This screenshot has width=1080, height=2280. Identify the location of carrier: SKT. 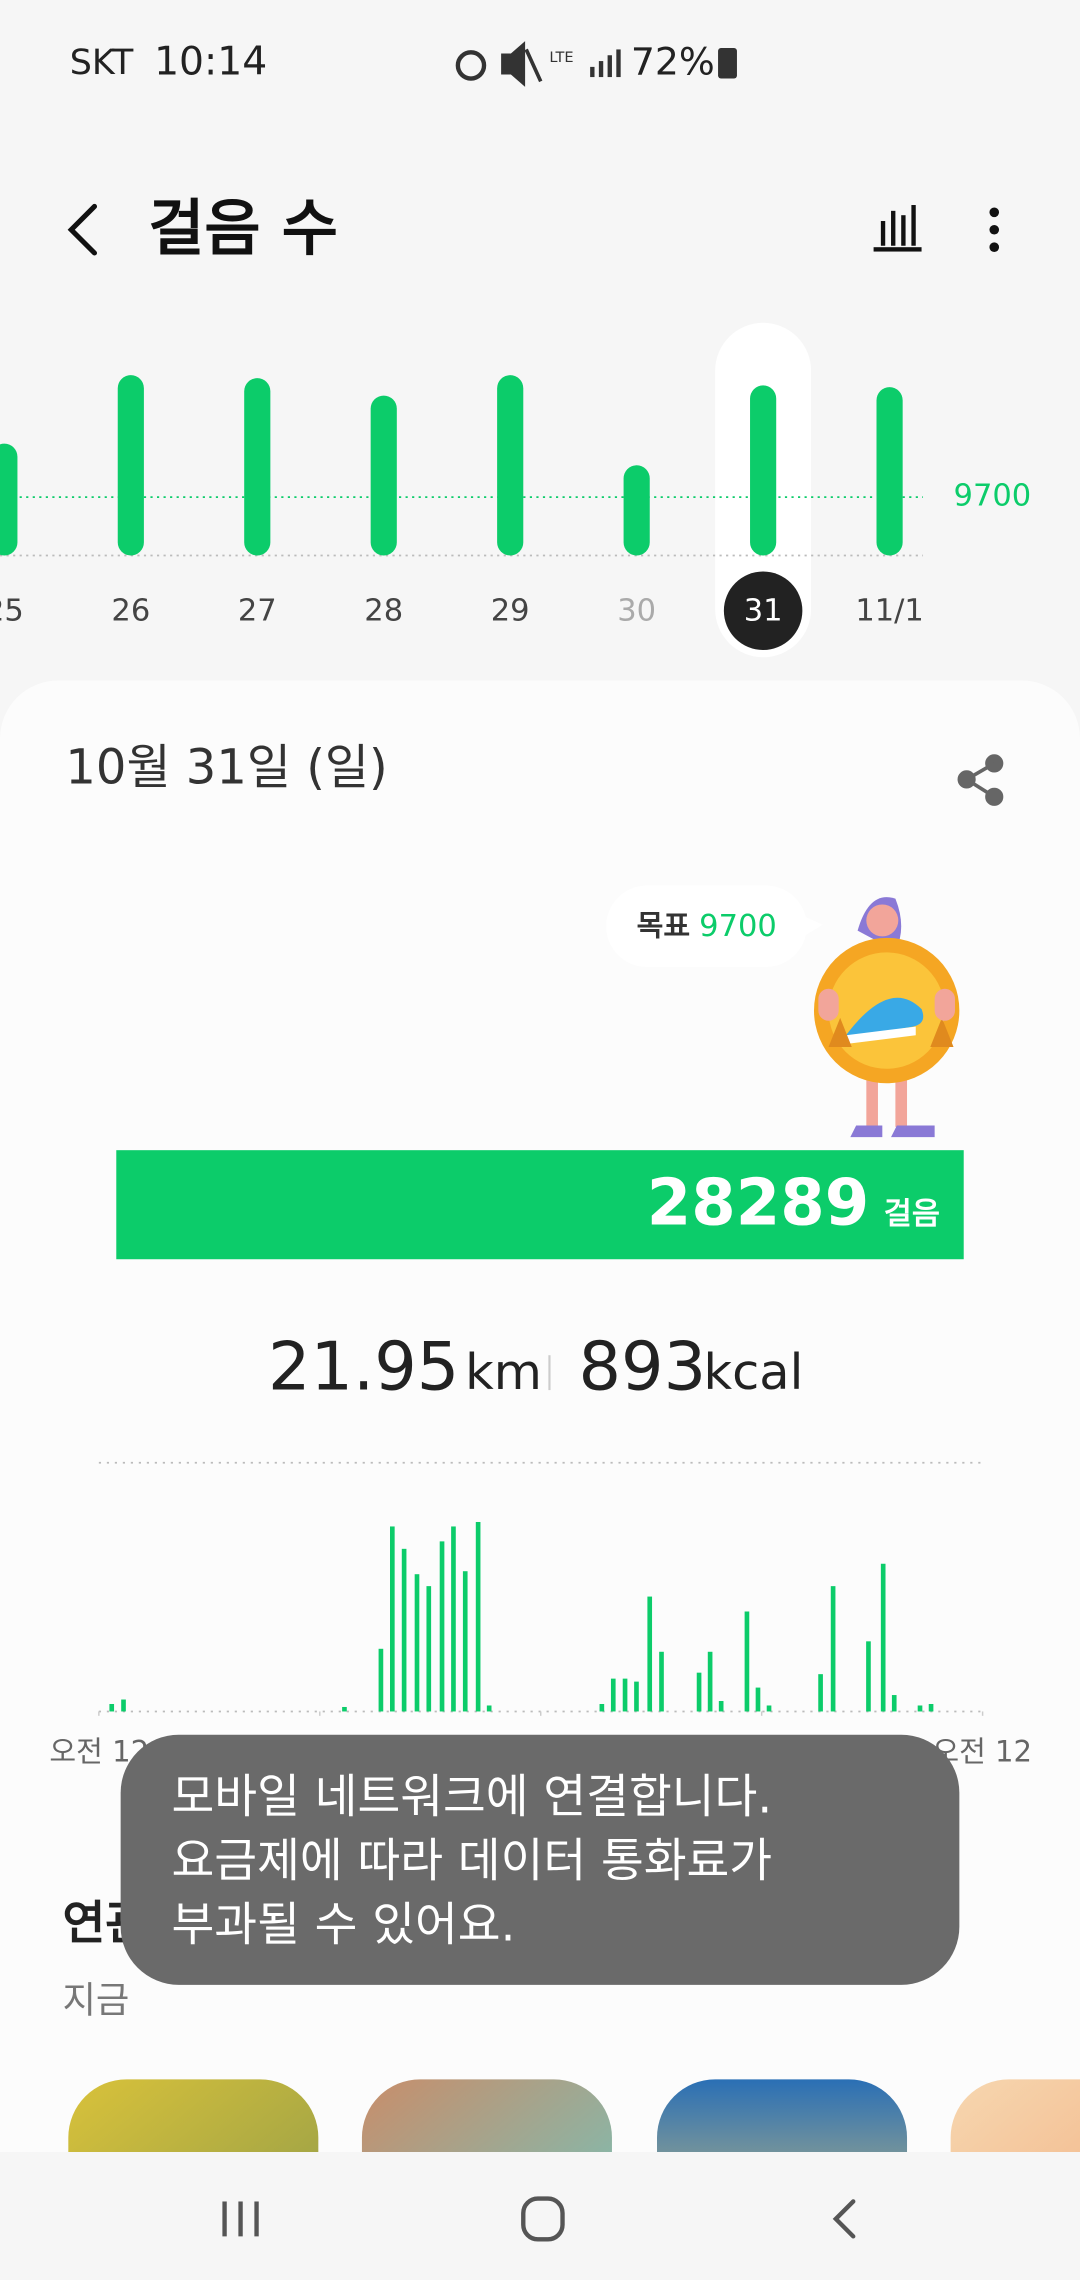
(102, 63).